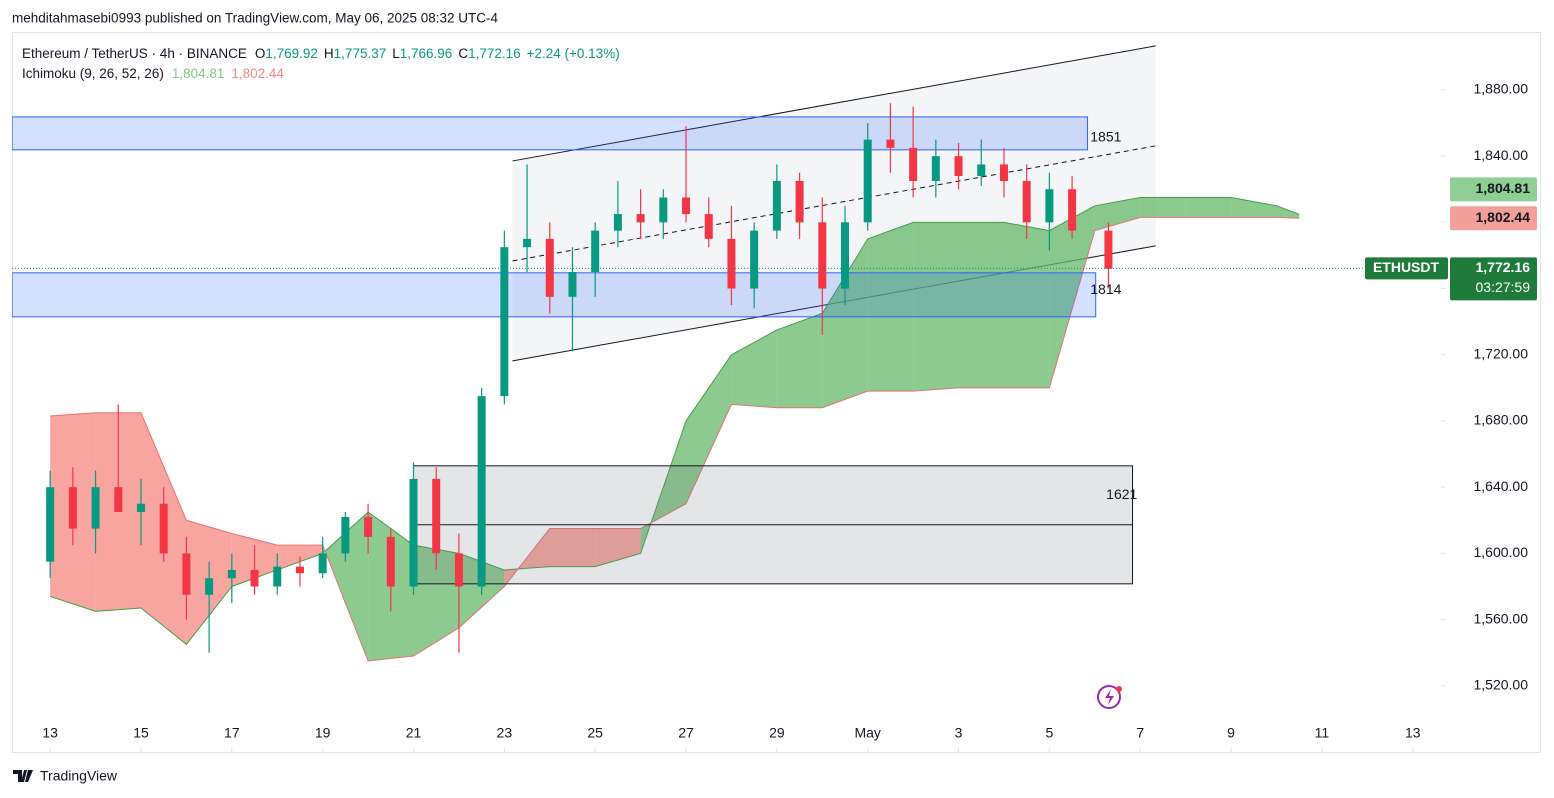 This screenshot has height=798, width=1554. What do you see at coordinates (573, 53) in the screenshot?
I see `change: +2.24 (+0.13%)` at bounding box center [573, 53].